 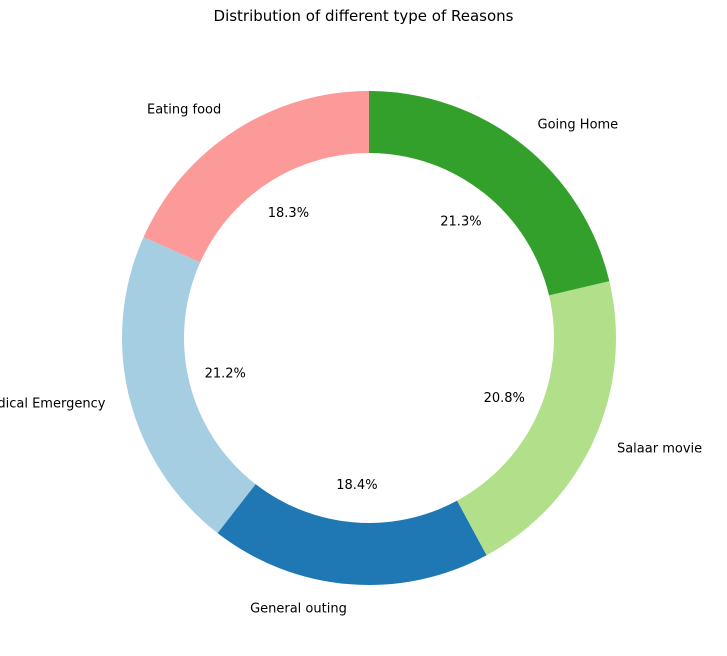 I want to click on slice-salaar-movie, so click(x=536, y=418).